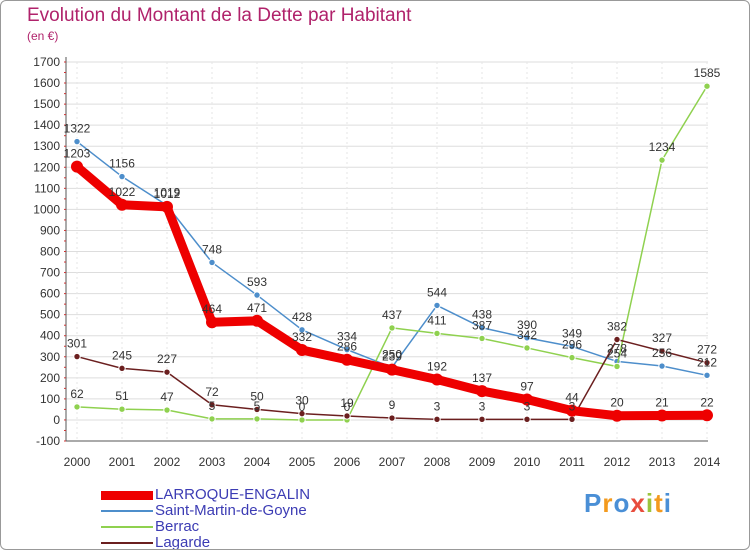 The height and width of the screenshot is (550, 750). What do you see at coordinates (617, 348) in the screenshot?
I see `data-label-Saint-Martin-de-Goyne: 278` at bounding box center [617, 348].